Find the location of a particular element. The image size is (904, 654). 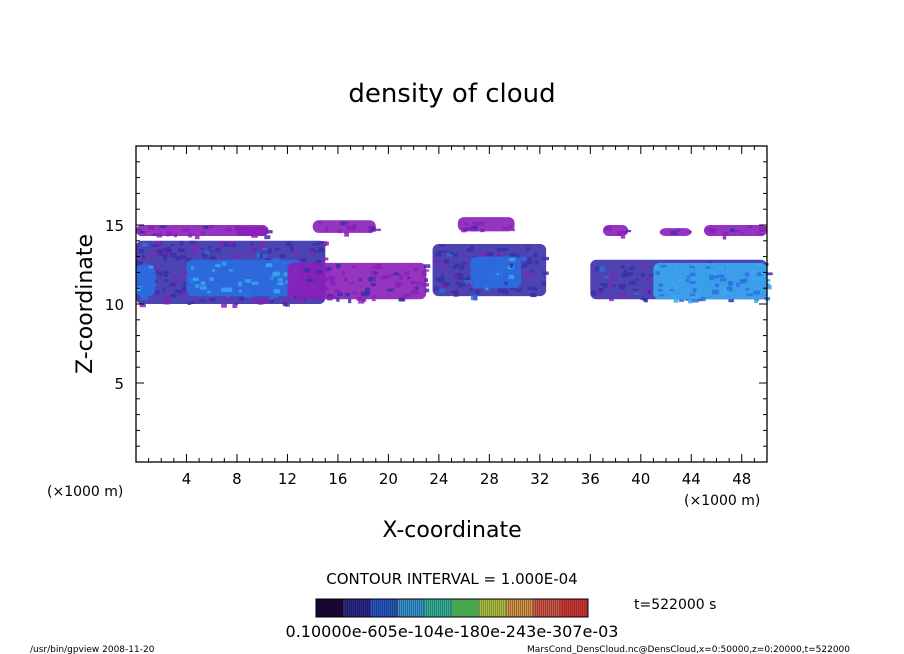

x-tick-label: 4 is located at coordinates (187, 479).